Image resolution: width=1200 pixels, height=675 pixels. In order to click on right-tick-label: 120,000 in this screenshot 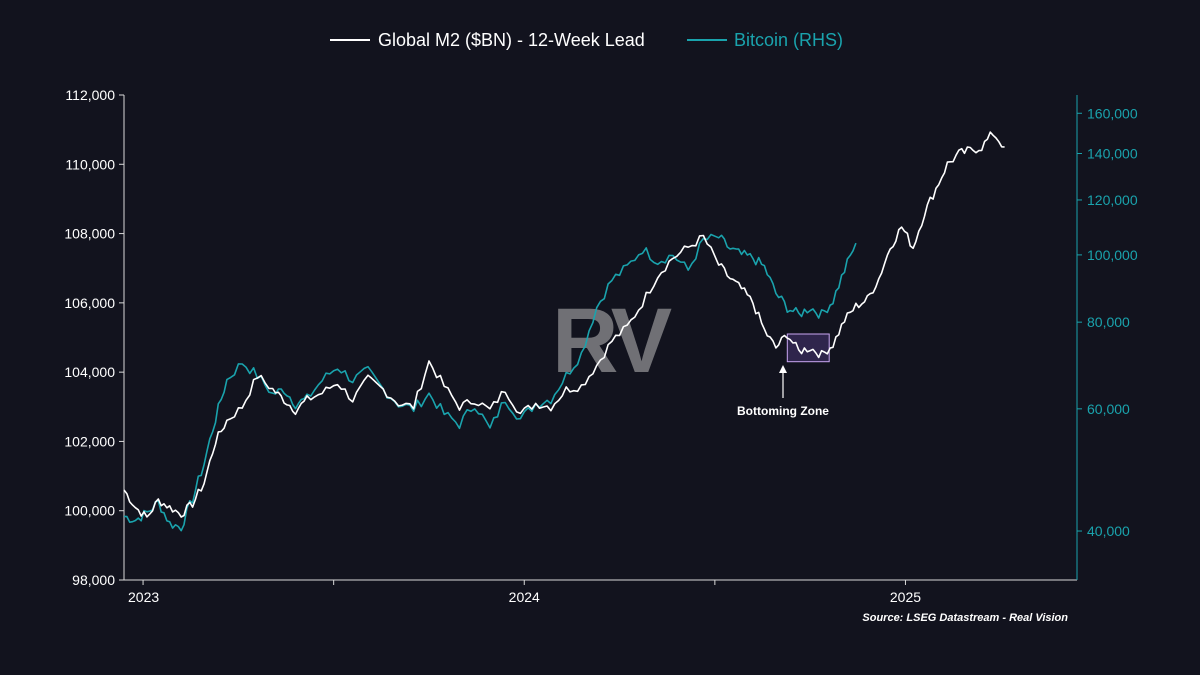, I will do `click(1112, 200)`.